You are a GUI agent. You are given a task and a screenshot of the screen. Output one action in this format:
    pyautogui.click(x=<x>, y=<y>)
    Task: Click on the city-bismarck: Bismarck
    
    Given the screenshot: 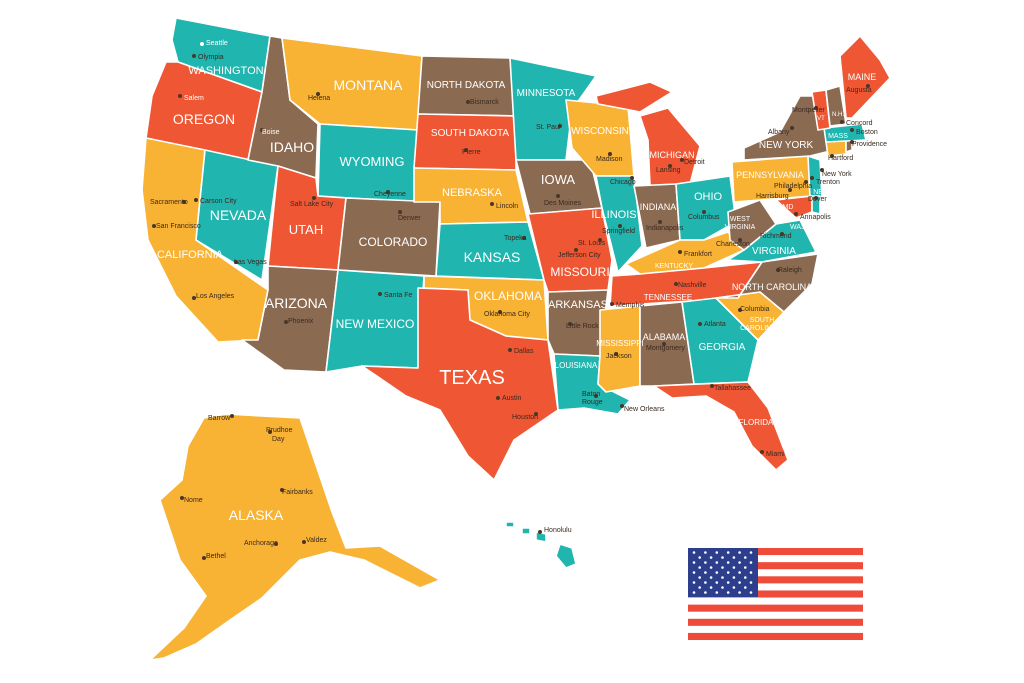 What is the action you would take?
    pyautogui.click(x=484, y=102)
    